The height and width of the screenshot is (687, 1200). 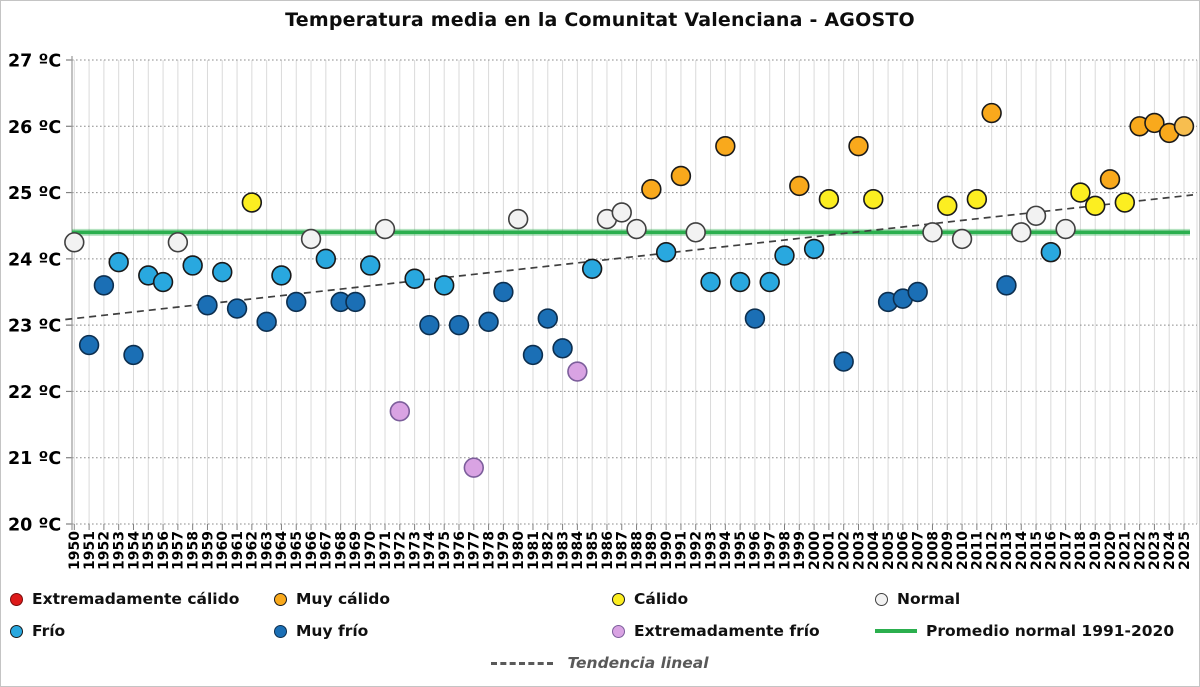 I want to click on x-axis-label: 2003, so click(x=859, y=550).